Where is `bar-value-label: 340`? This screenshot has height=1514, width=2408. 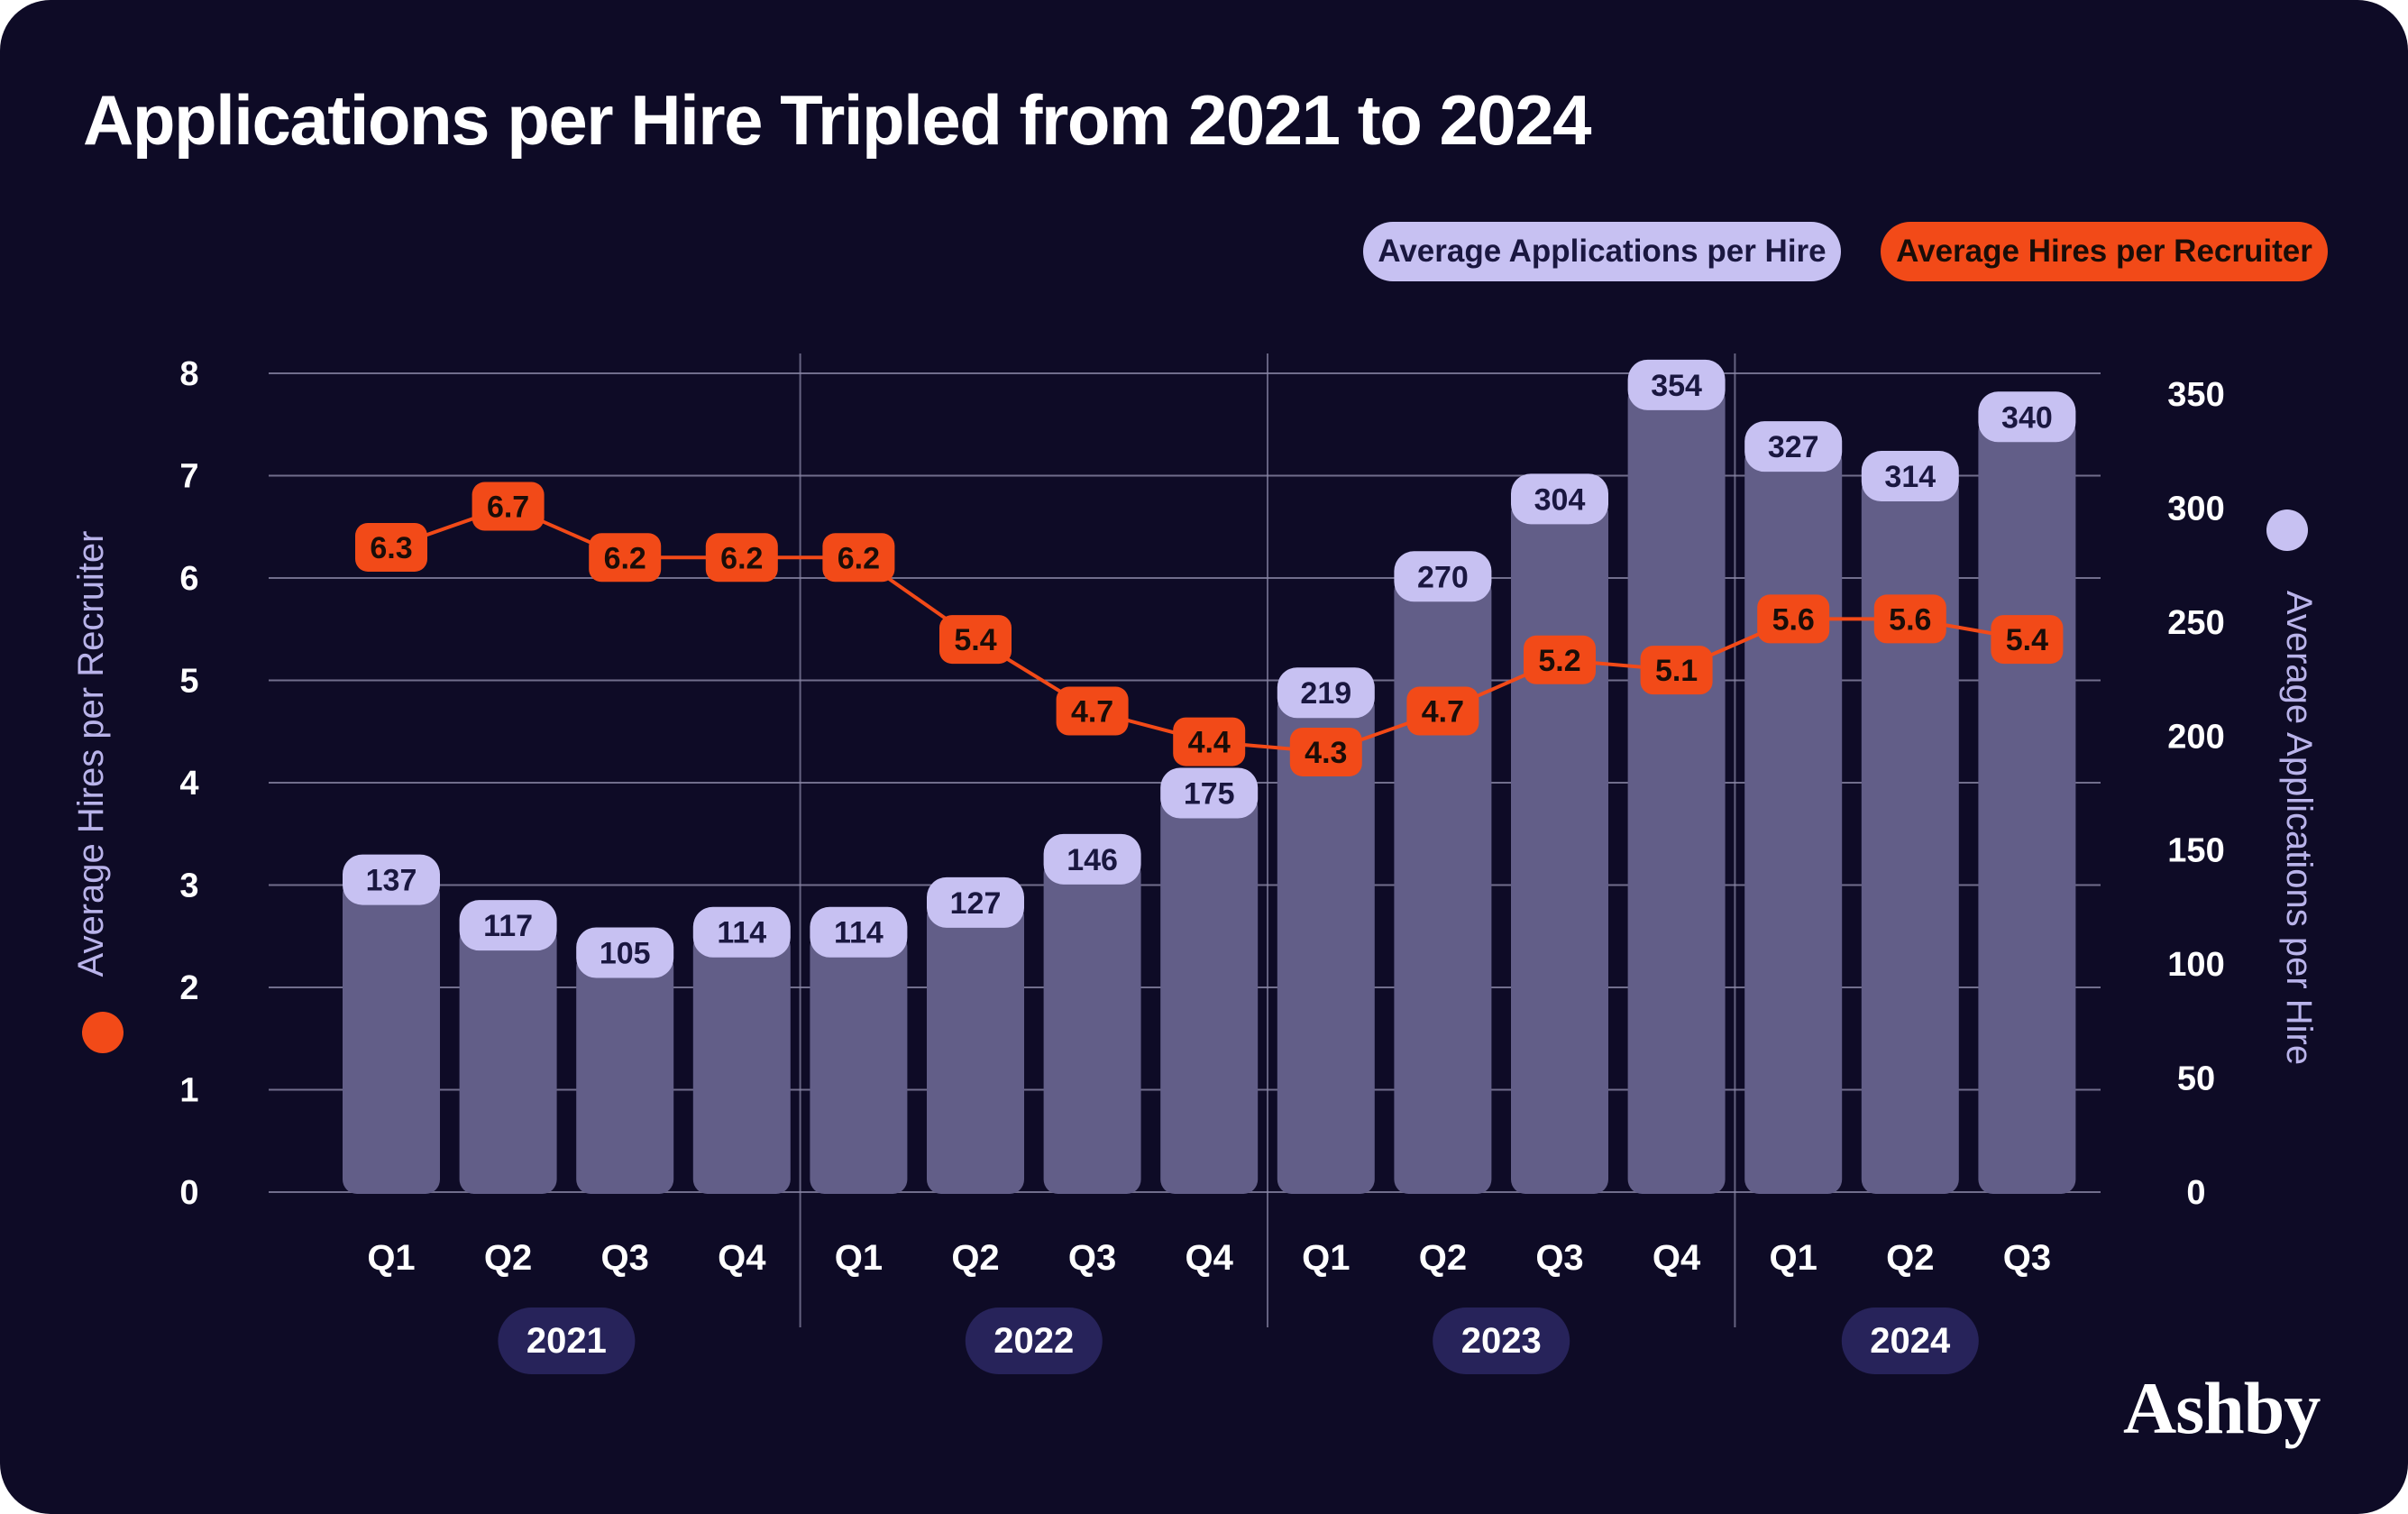 bar-value-label: 340 is located at coordinates (2027, 418).